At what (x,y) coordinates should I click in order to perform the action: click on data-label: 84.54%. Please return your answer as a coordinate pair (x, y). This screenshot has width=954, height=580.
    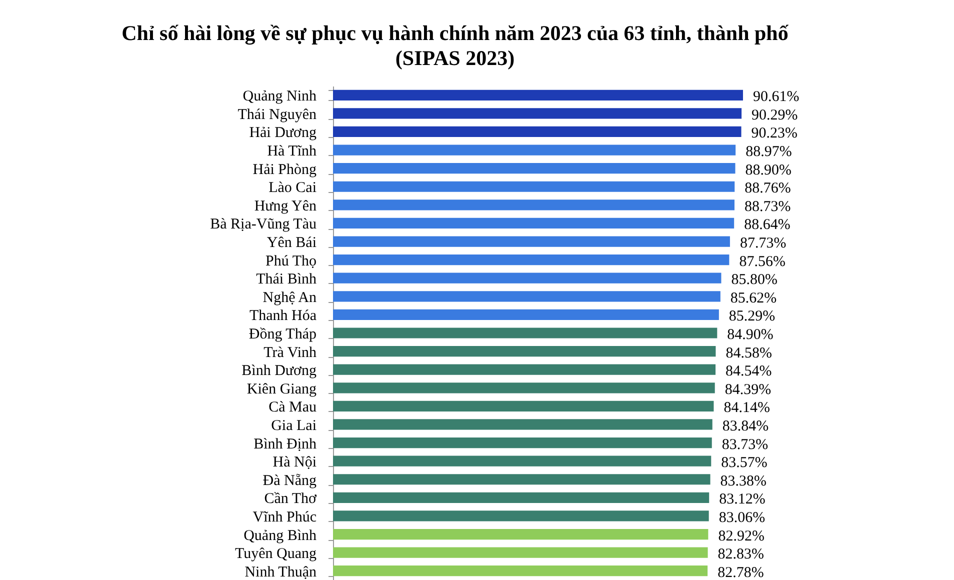
    Looking at the image, I should click on (749, 372).